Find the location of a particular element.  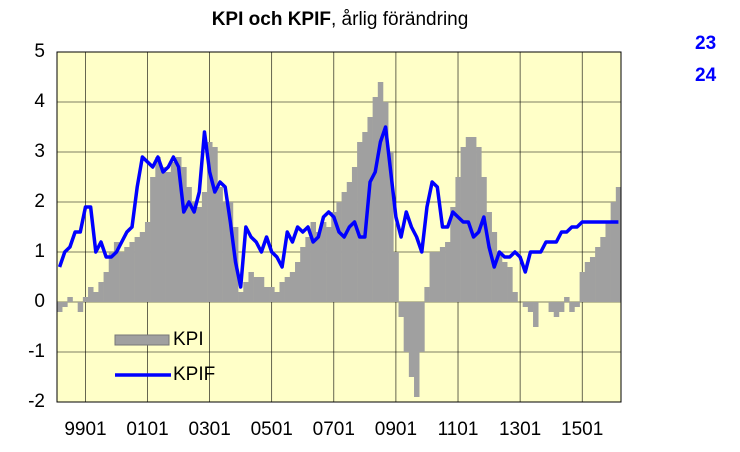

y-tick-label: 4 is located at coordinates (39, 101).